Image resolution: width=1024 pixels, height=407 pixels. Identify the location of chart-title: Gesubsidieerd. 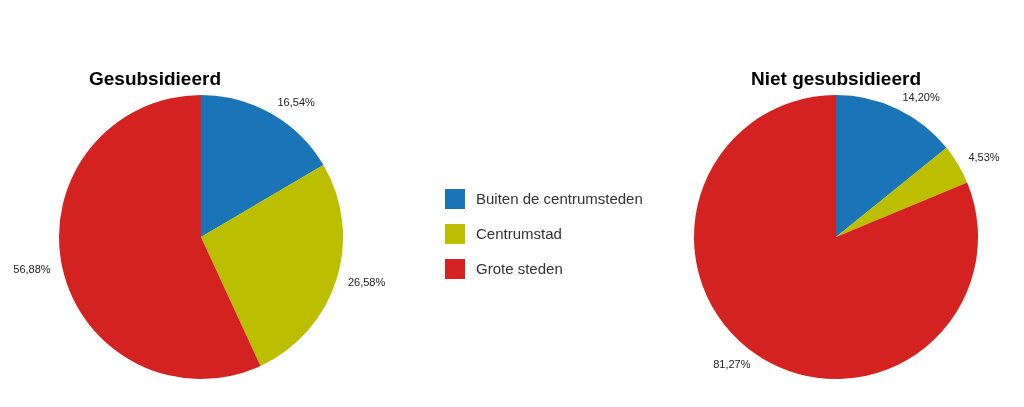
(155, 79).